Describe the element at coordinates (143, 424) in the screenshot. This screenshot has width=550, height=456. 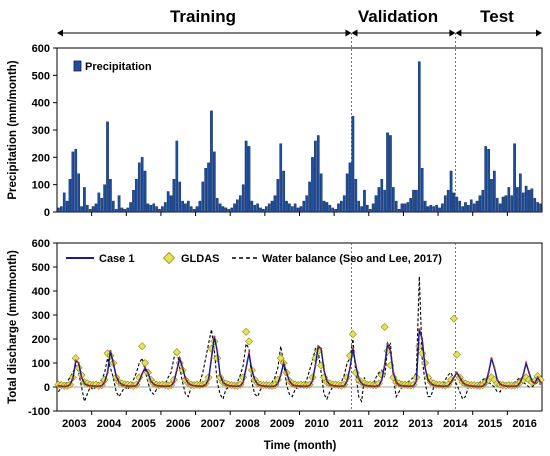
I see `x-tick-label: 2005` at that location.